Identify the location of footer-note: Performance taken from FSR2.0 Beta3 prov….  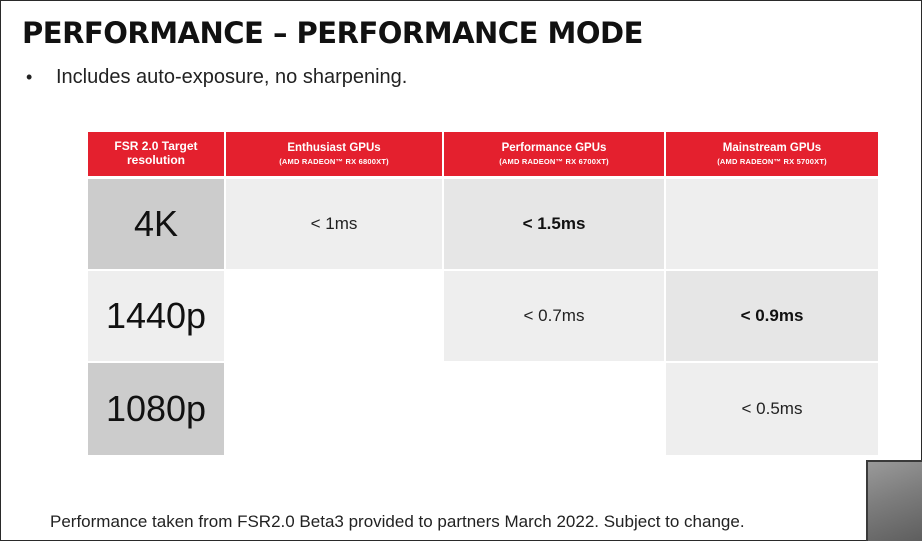
(397, 521).